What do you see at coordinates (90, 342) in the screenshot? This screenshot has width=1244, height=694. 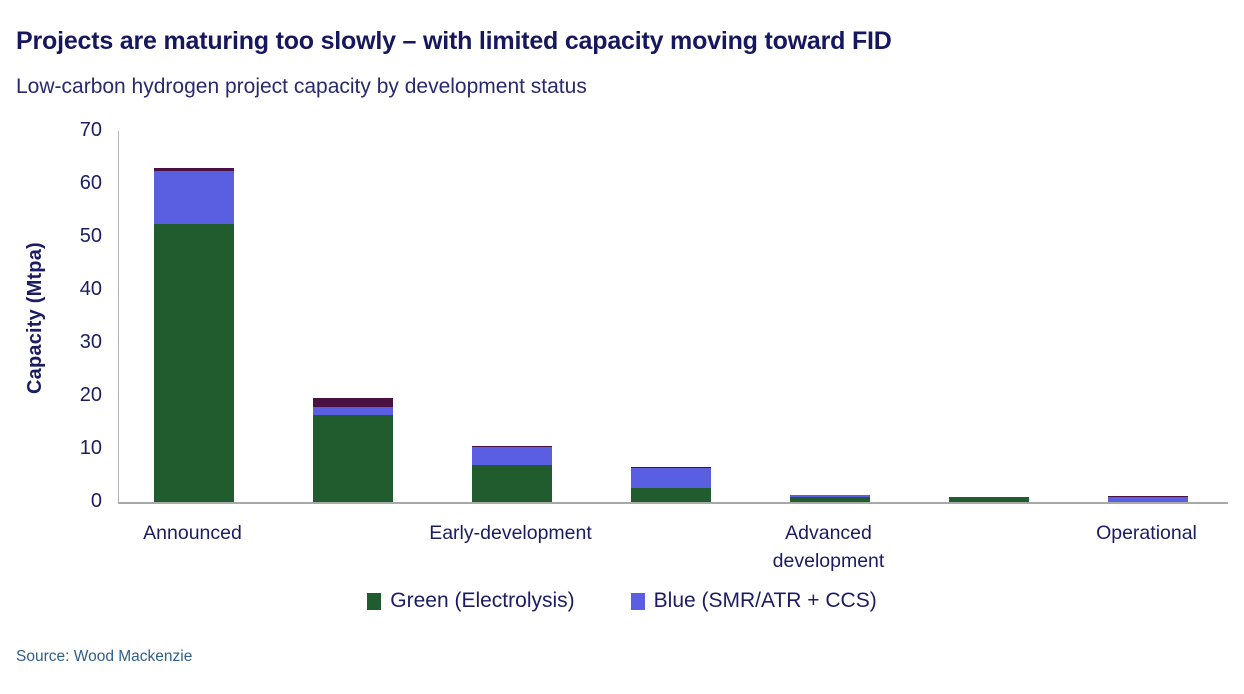 I see `y-tick-label: 30` at bounding box center [90, 342].